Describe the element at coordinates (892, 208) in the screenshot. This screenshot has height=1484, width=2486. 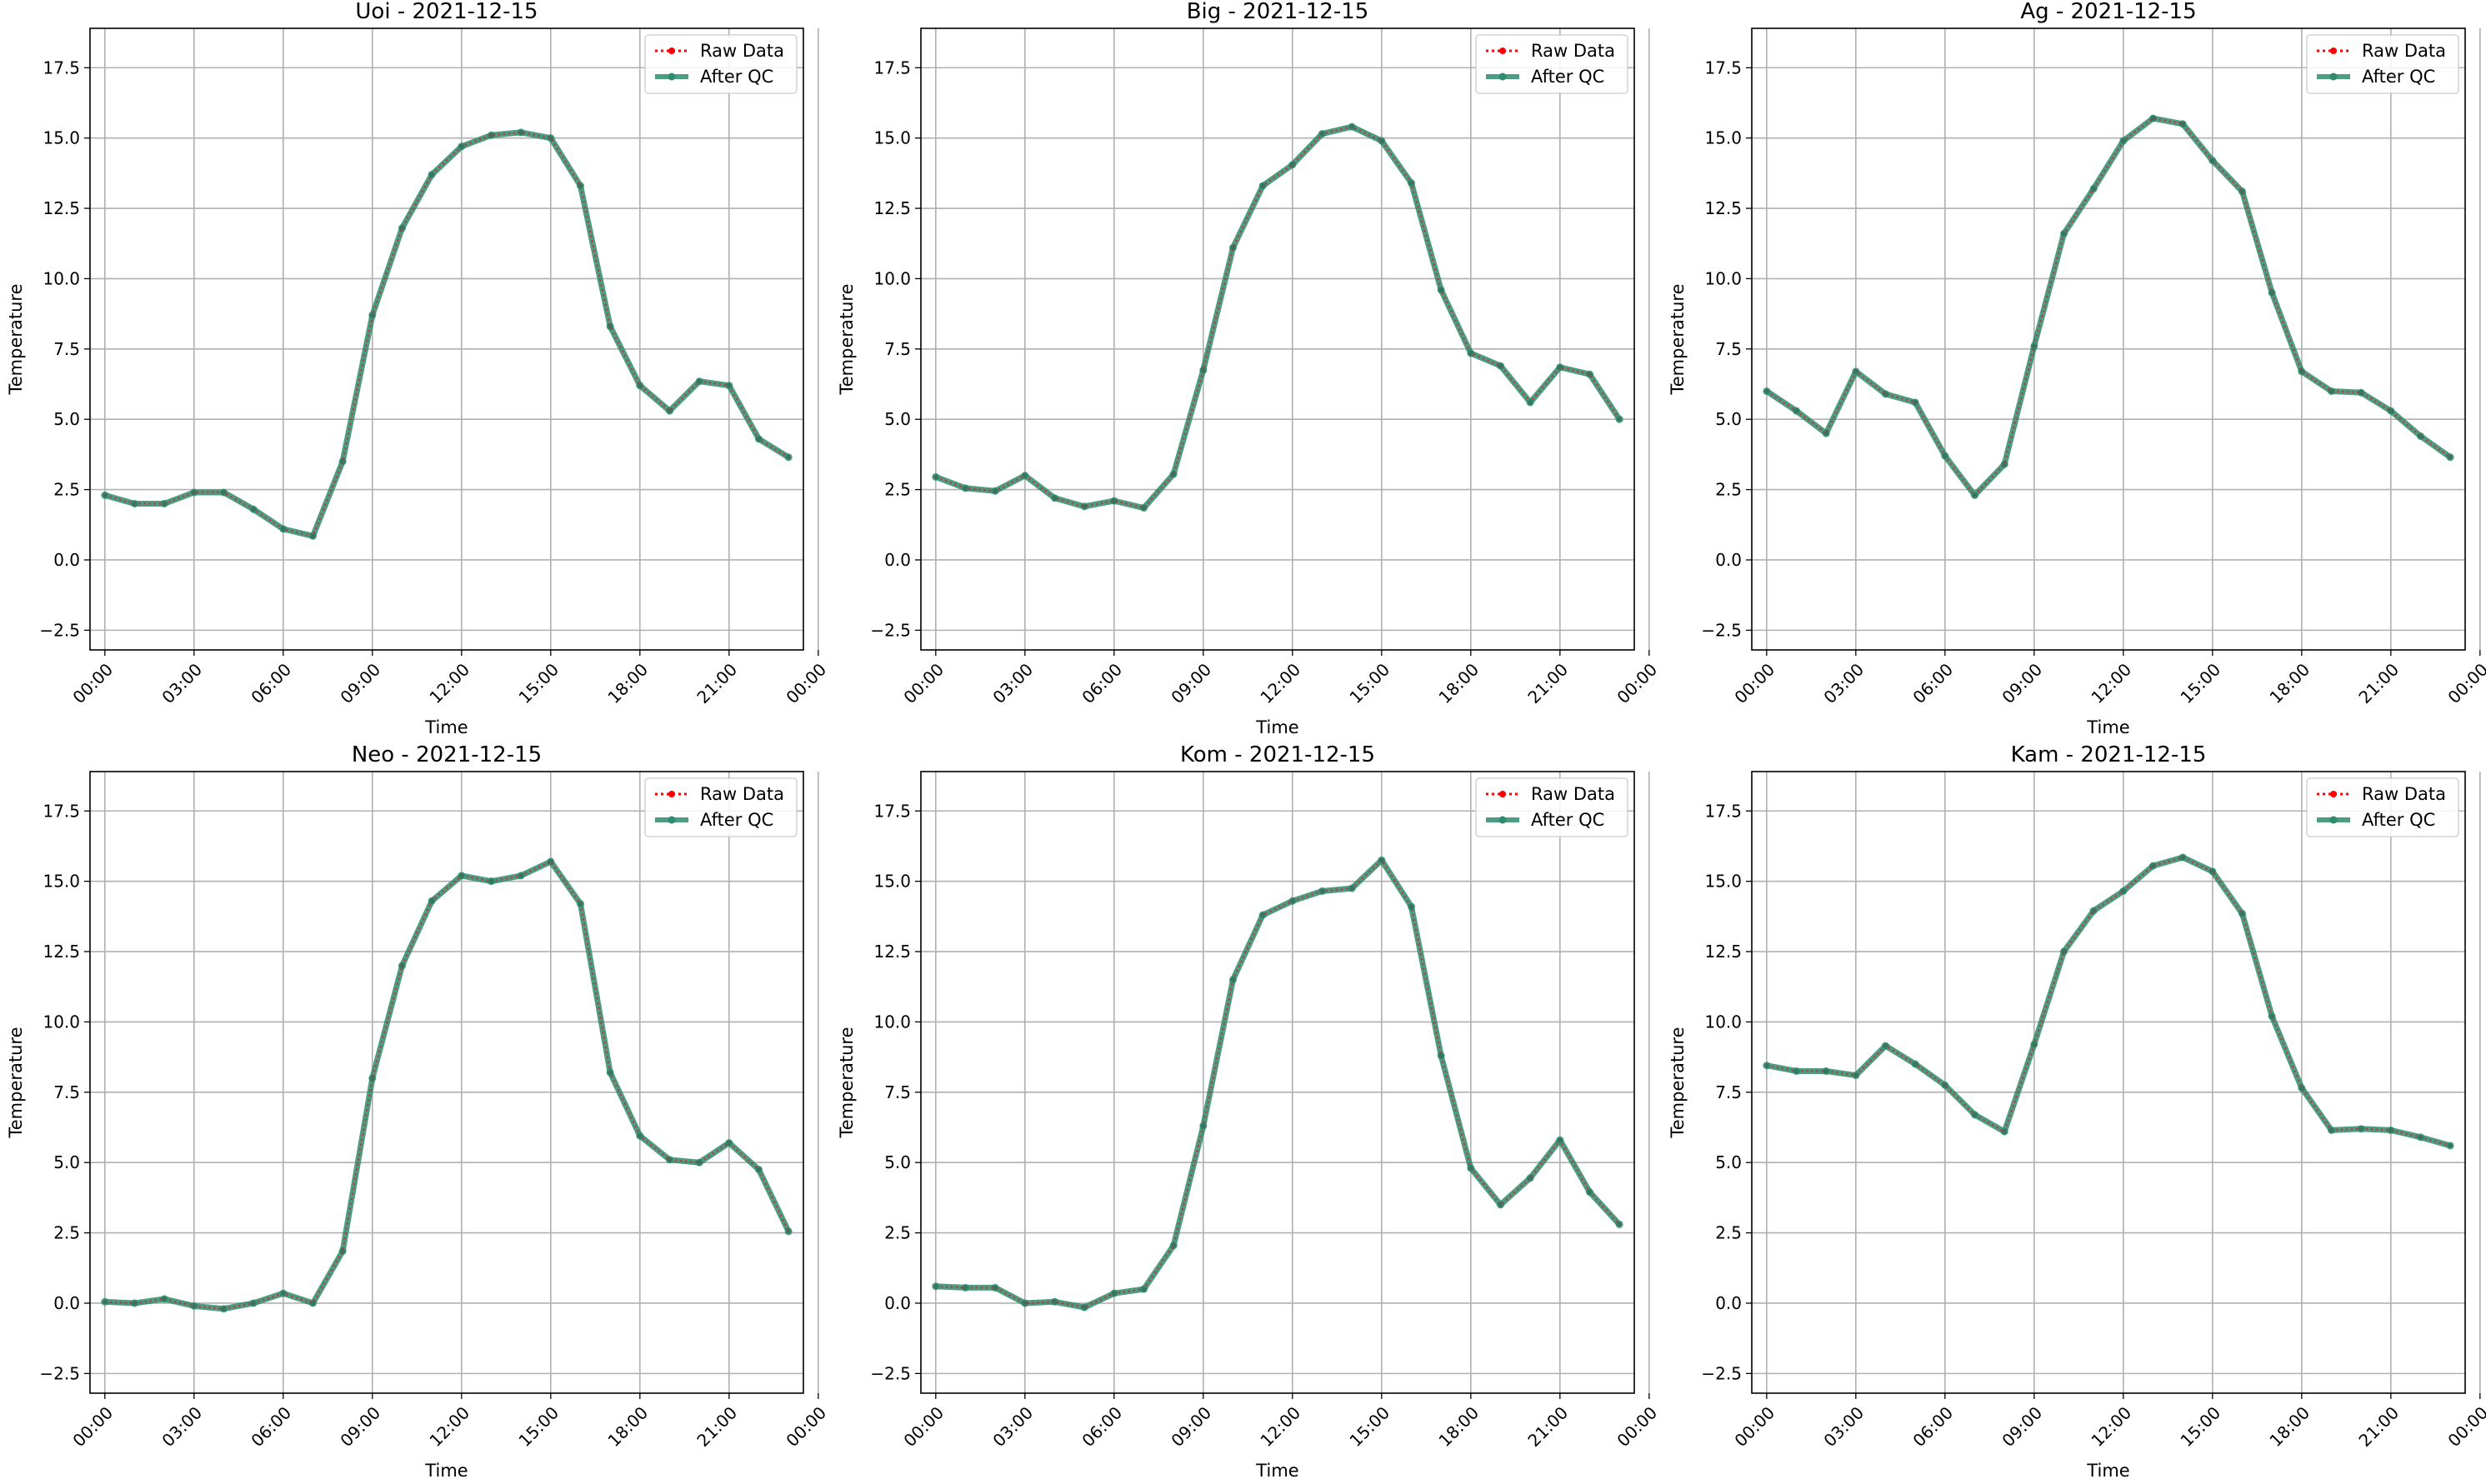
I see `y-tick-label: 12.5` at that location.